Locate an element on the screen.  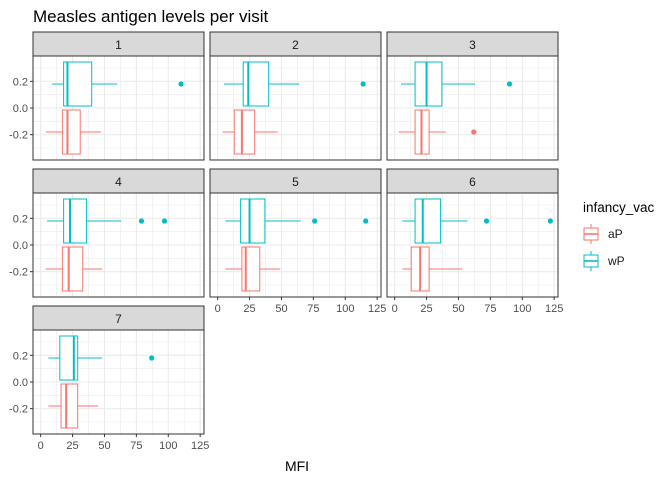
facet-strip-label: 7 is located at coordinates (118, 319).